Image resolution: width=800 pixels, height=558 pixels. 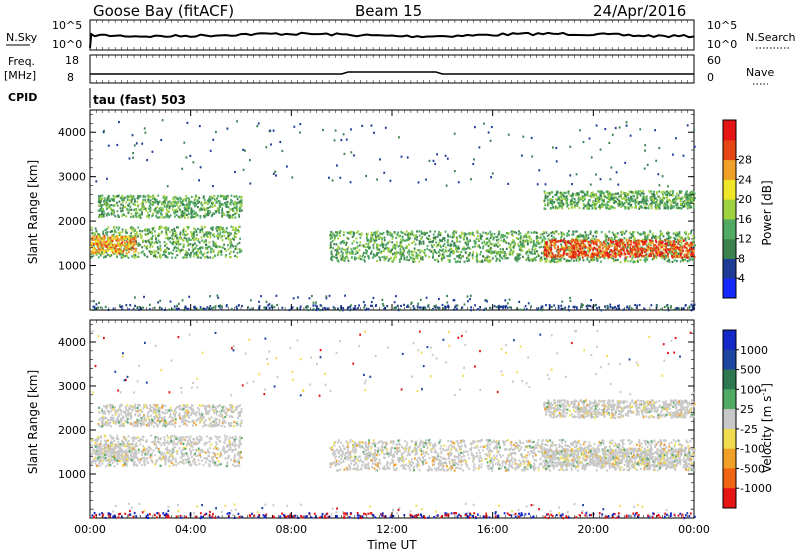 I want to click on cpid-label: CPID, so click(x=22, y=97).